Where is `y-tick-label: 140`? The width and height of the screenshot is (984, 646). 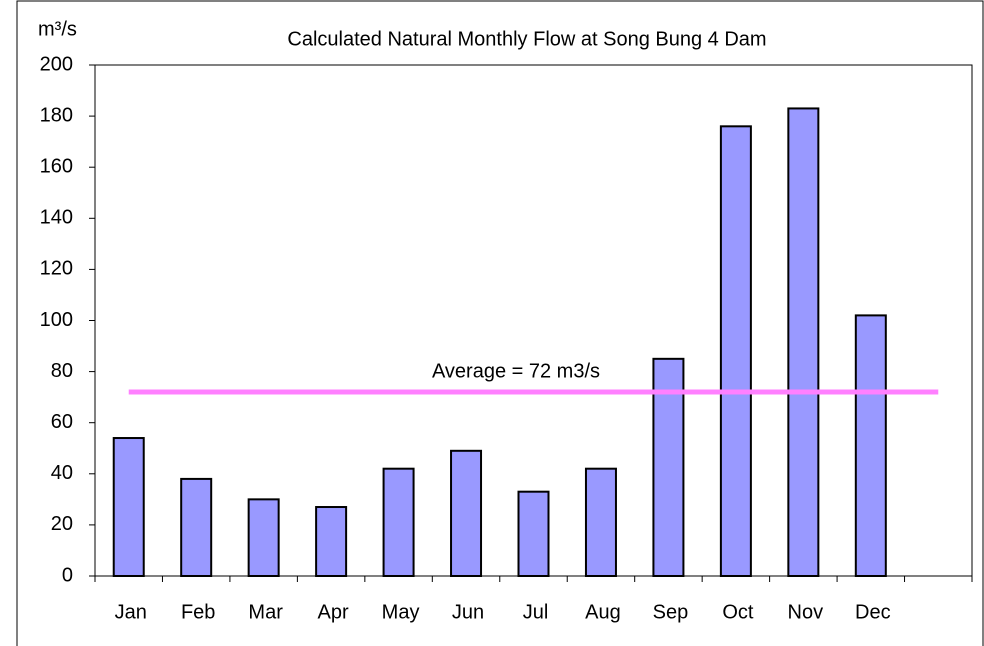 y-tick-label: 140 is located at coordinates (56, 218).